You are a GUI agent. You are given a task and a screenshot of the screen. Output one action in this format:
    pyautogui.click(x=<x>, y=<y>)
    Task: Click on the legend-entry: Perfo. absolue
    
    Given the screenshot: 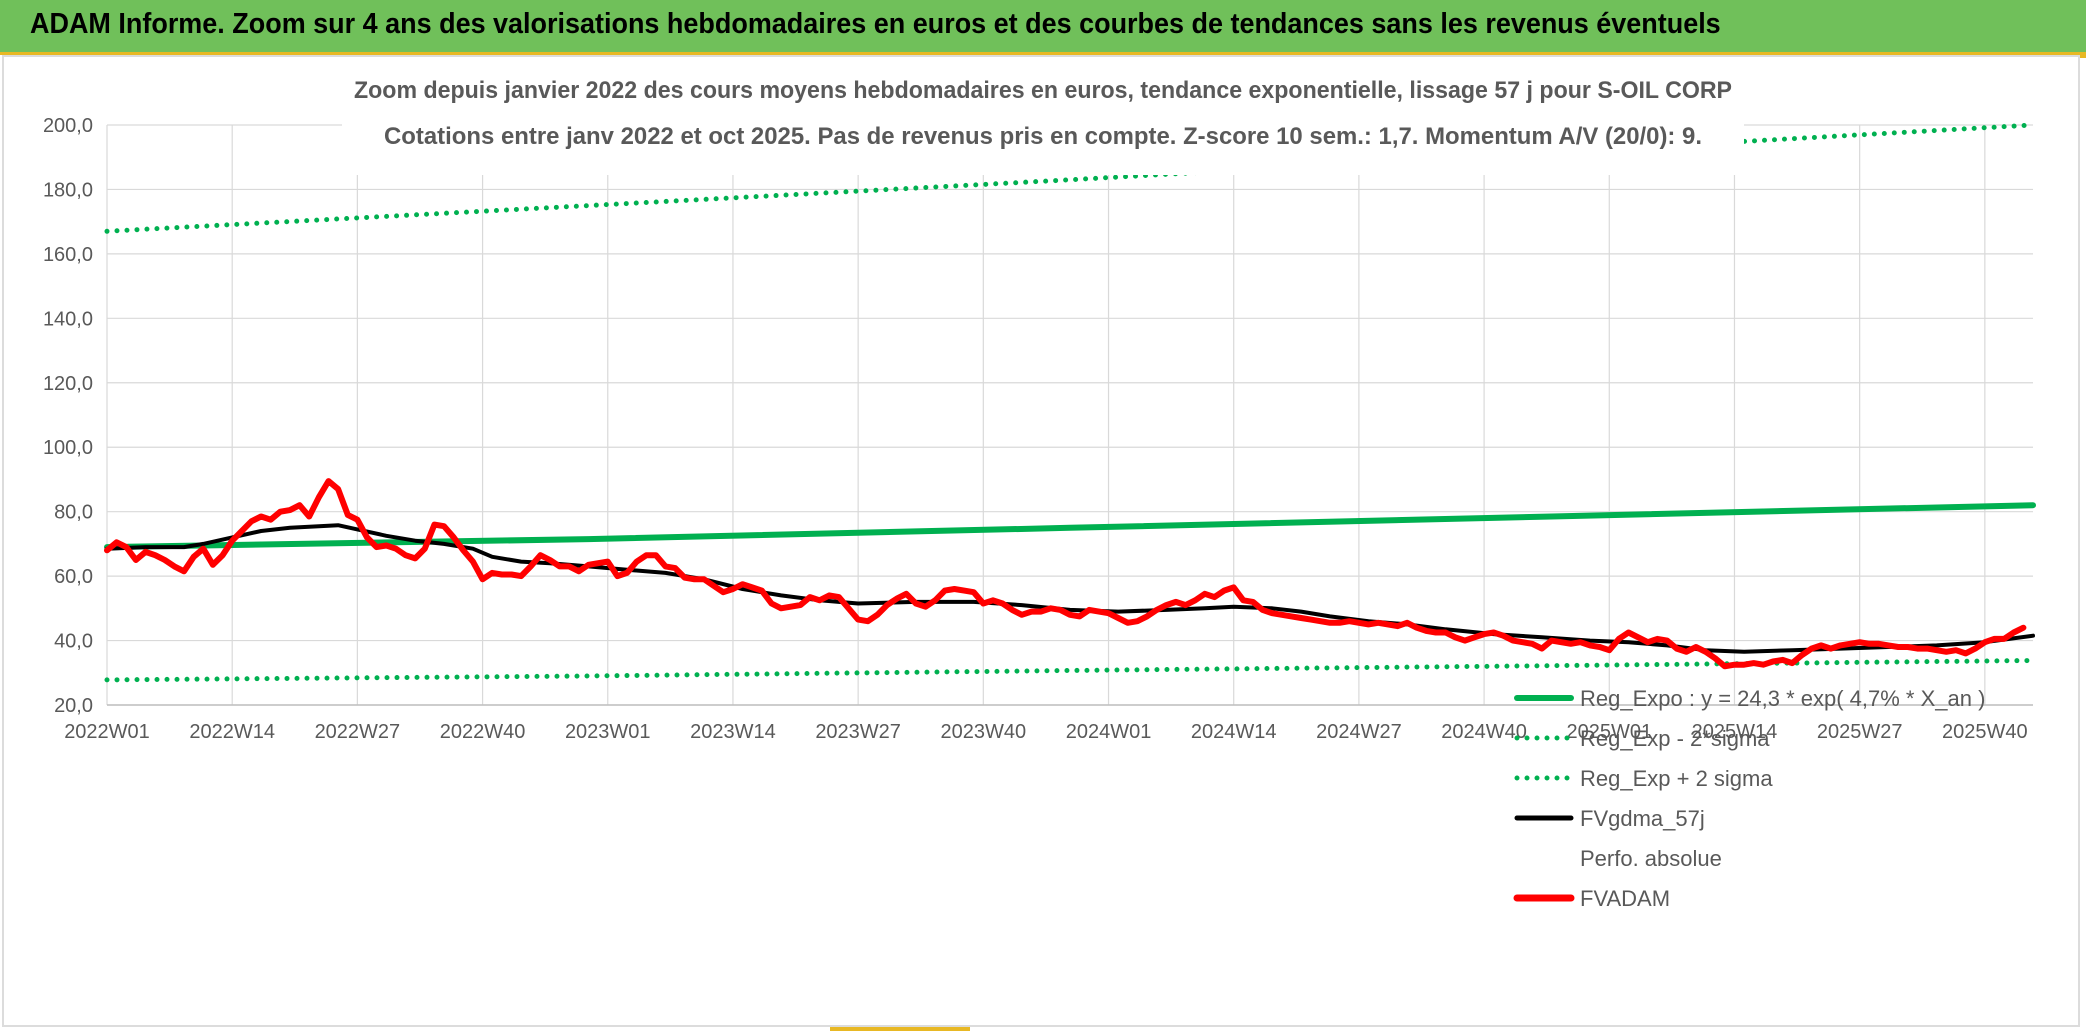 What is the action you would take?
    pyautogui.click(x=1651, y=858)
    